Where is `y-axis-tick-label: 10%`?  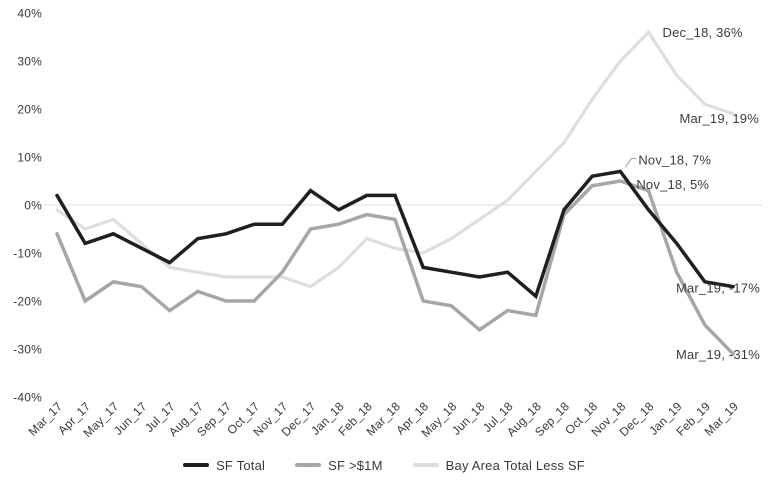
y-axis-tick-label: 10% is located at coordinates (29, 158).